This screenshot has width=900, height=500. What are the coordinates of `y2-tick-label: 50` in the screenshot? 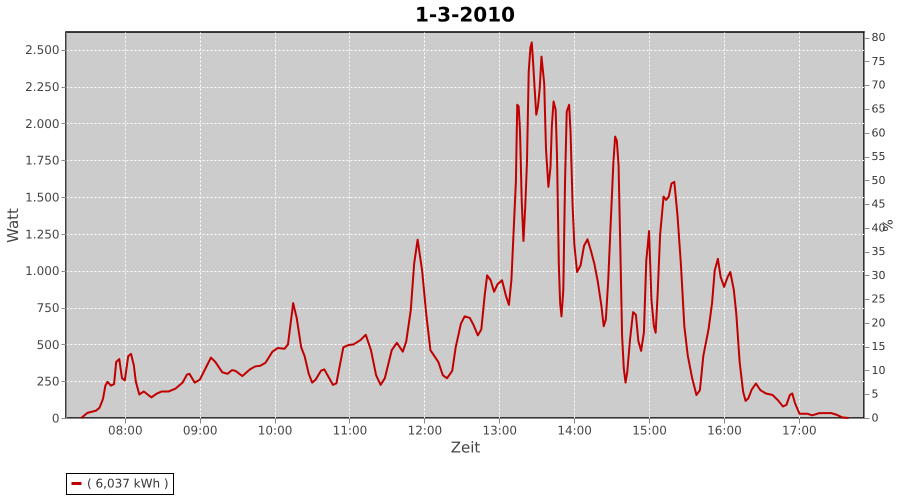 It's located at (879, 180).